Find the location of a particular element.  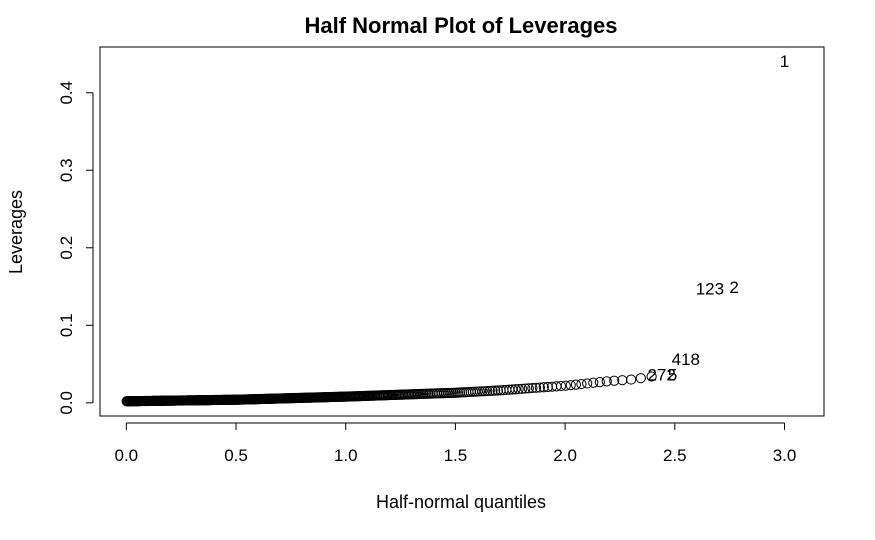

x-axis-label: Half-normal quantiles is located at coordinates (461, 502).